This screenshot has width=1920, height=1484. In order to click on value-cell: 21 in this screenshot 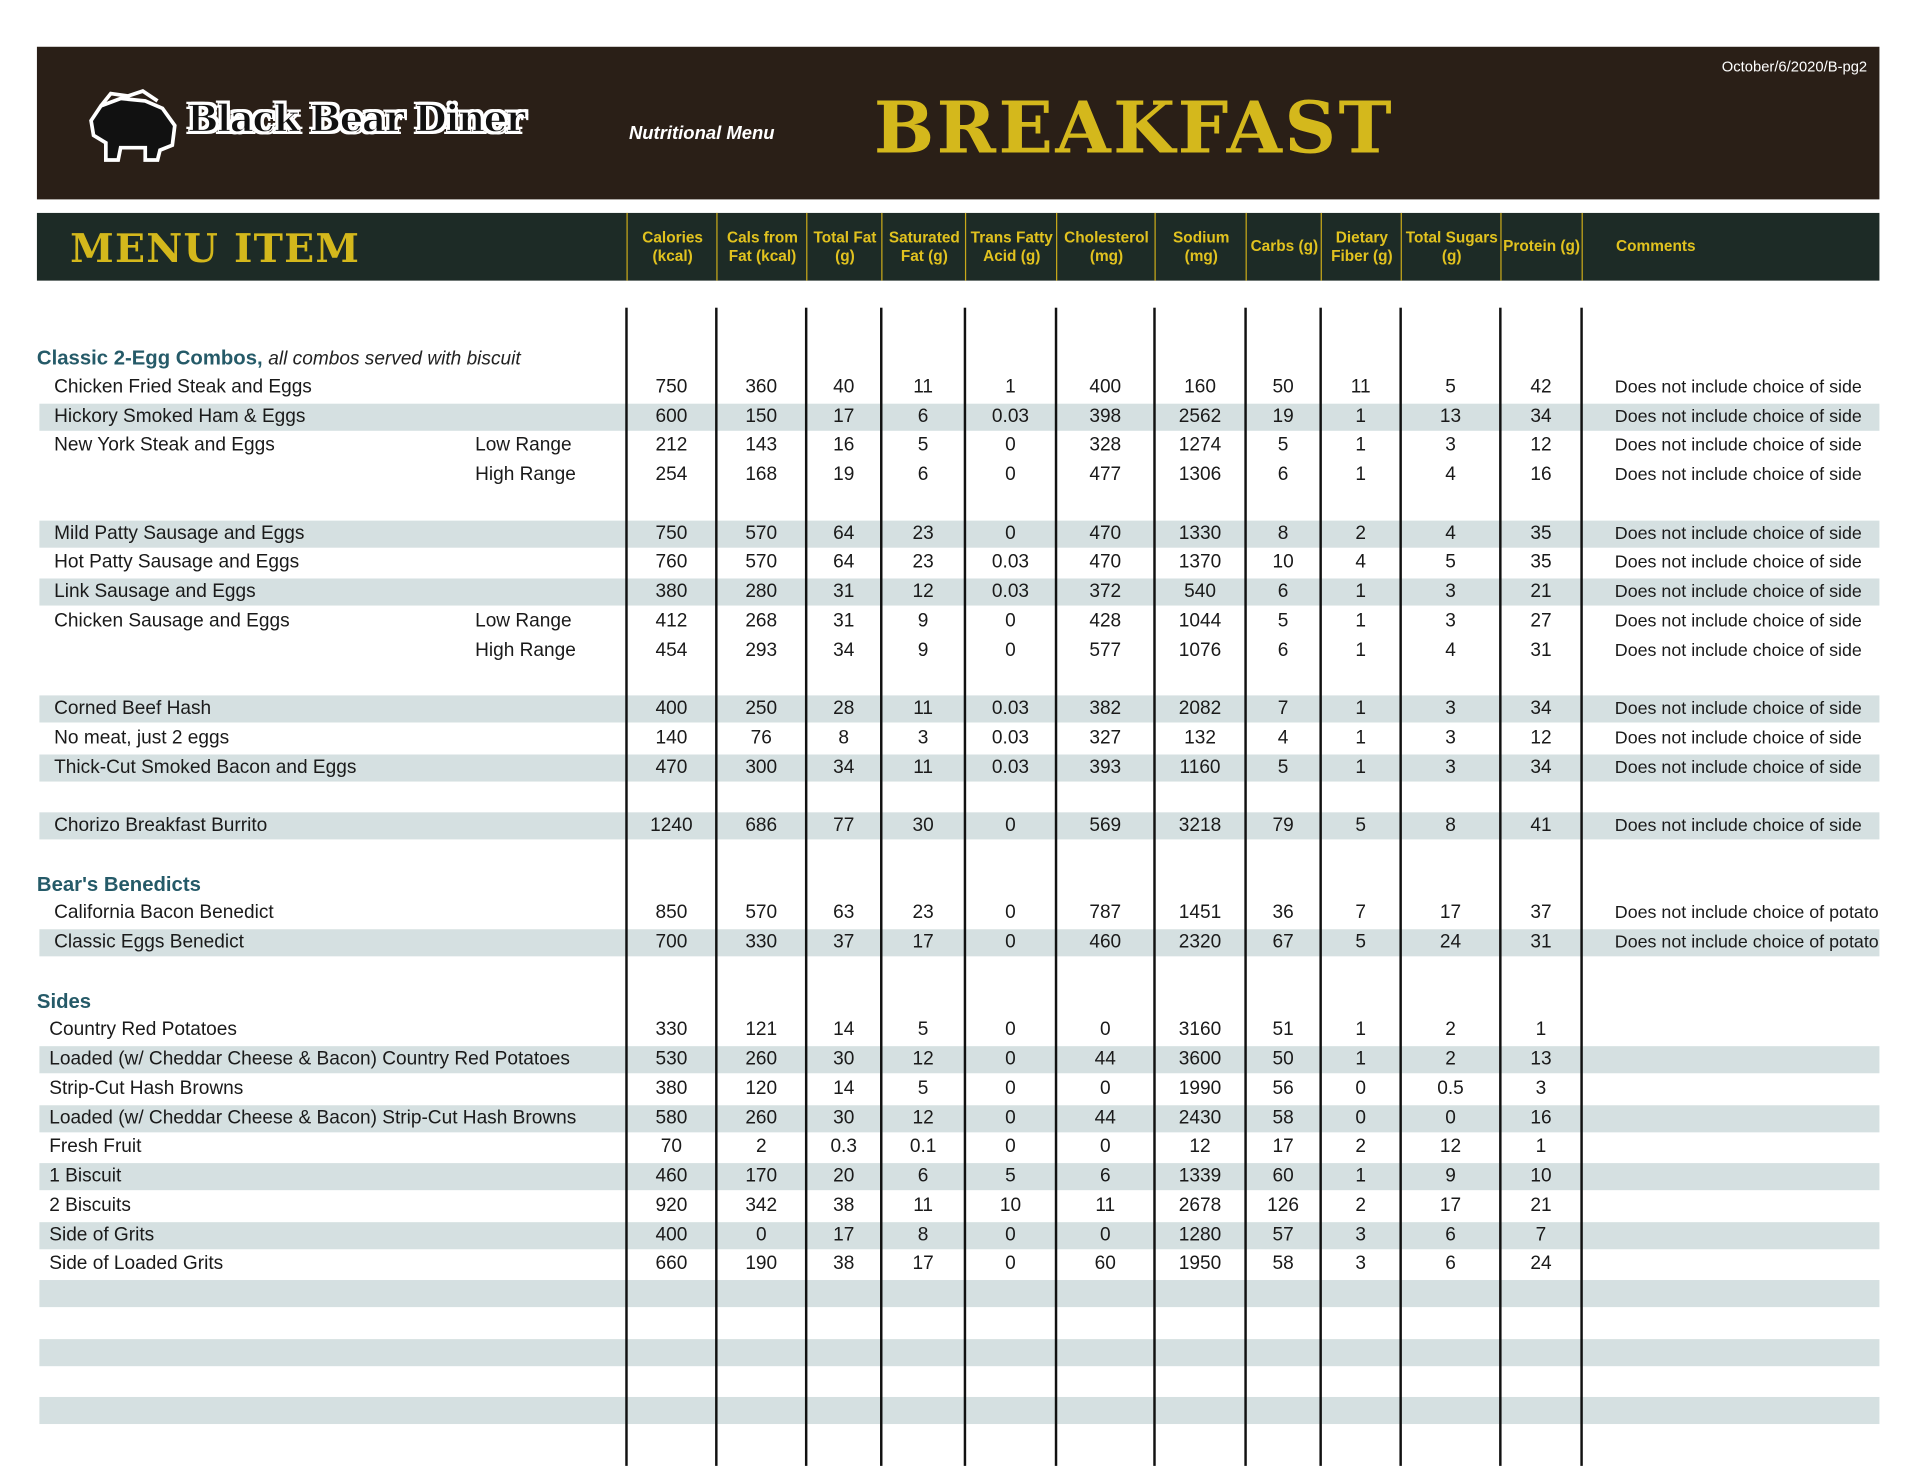, I will do `click(1541, 1205)`.